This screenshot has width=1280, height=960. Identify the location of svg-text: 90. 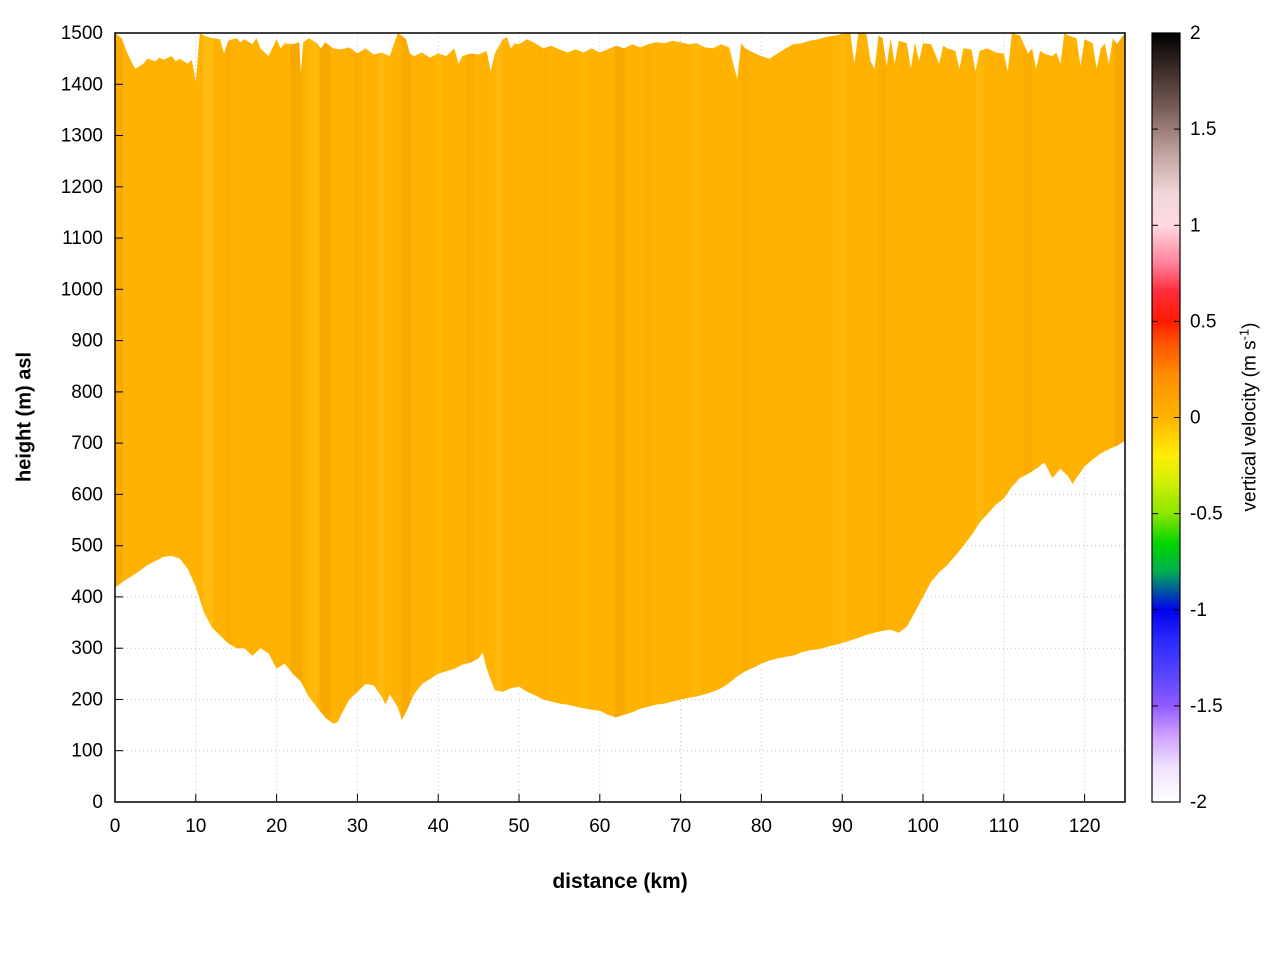
(842, 826).